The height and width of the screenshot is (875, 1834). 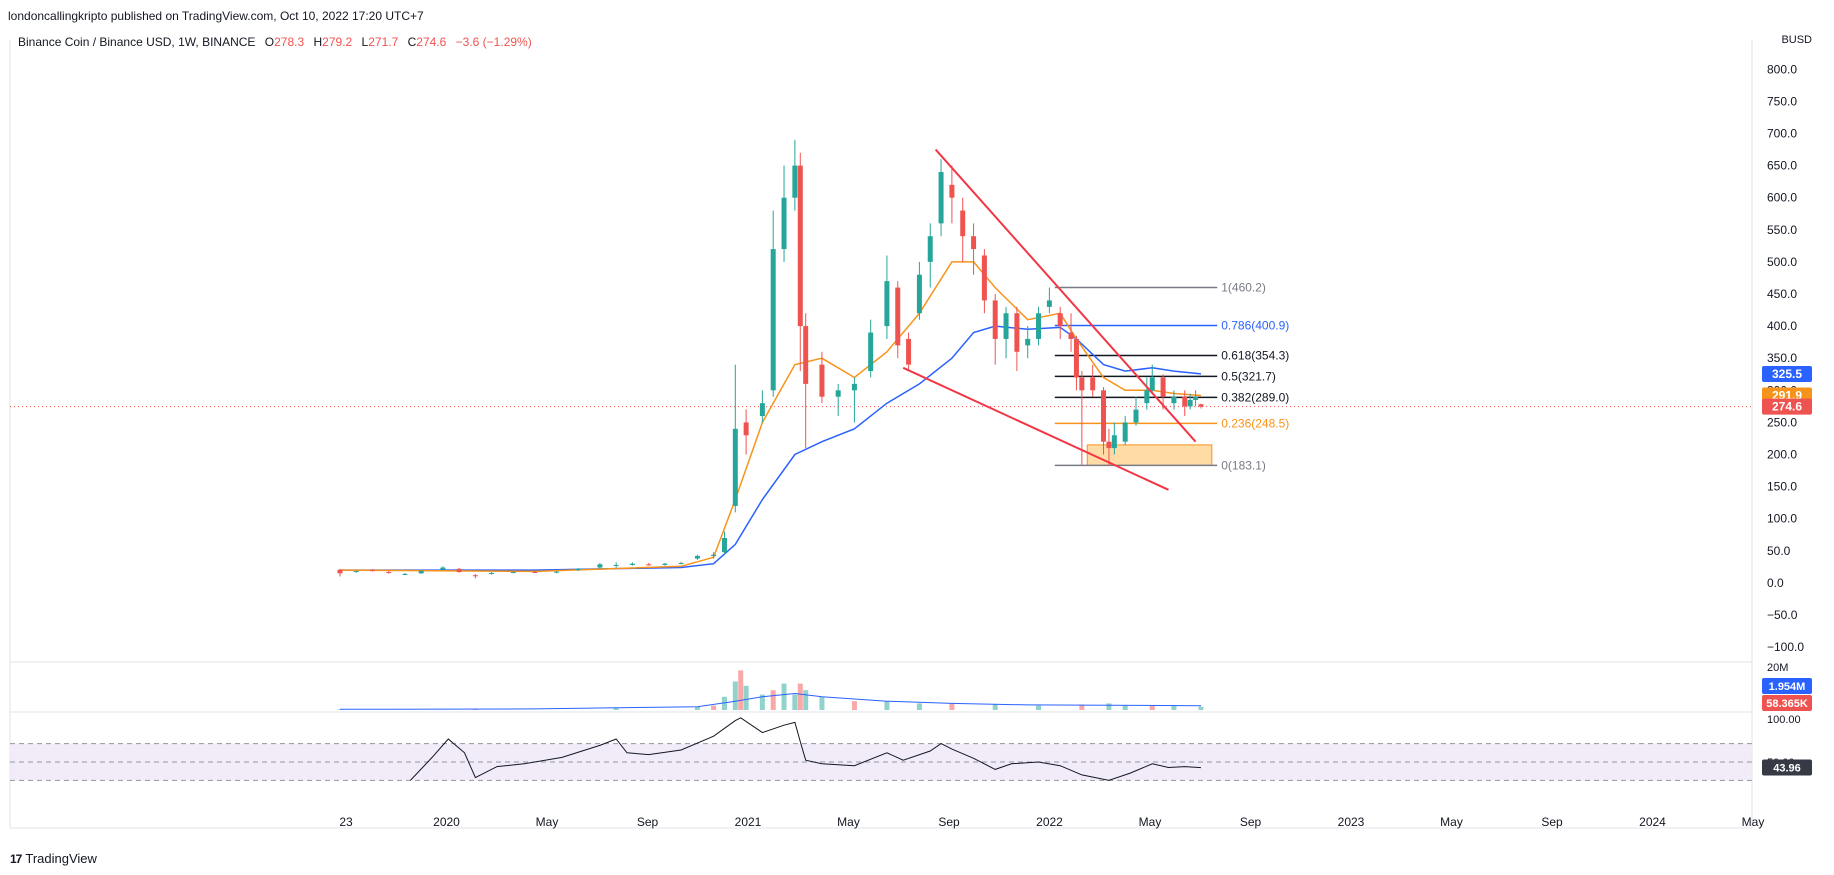 I want to click on price-tick-label: −50.0, so click(x=1782, y=615).